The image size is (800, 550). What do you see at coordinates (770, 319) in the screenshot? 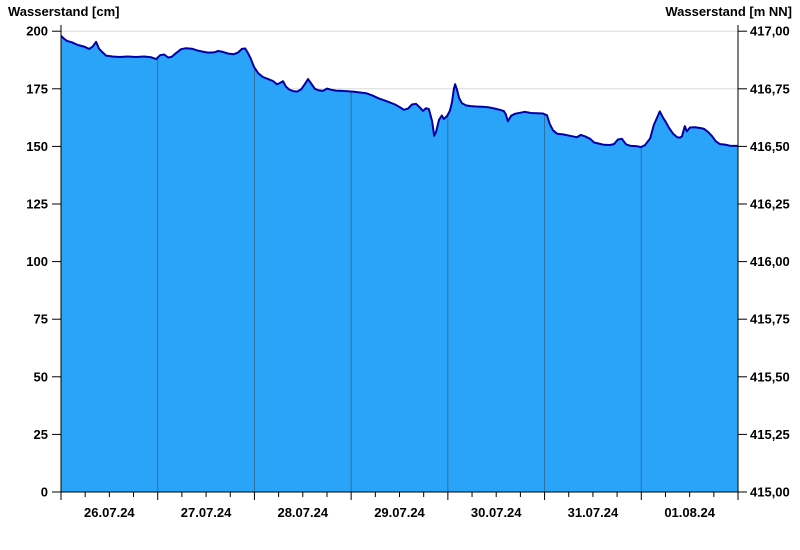
I see `right-axis-tick-label: 415,75` at bounding box center [770, 319].